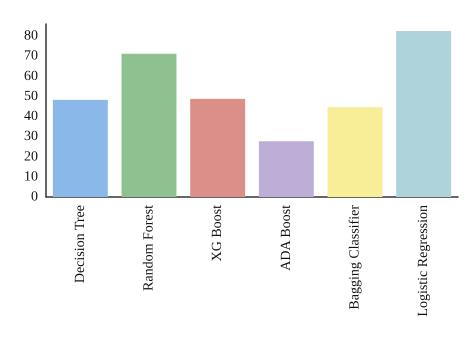 The height and width of the screenshot is (349, 474). I want to click on x-tick-label: ADA Boost, so click(286, 237).